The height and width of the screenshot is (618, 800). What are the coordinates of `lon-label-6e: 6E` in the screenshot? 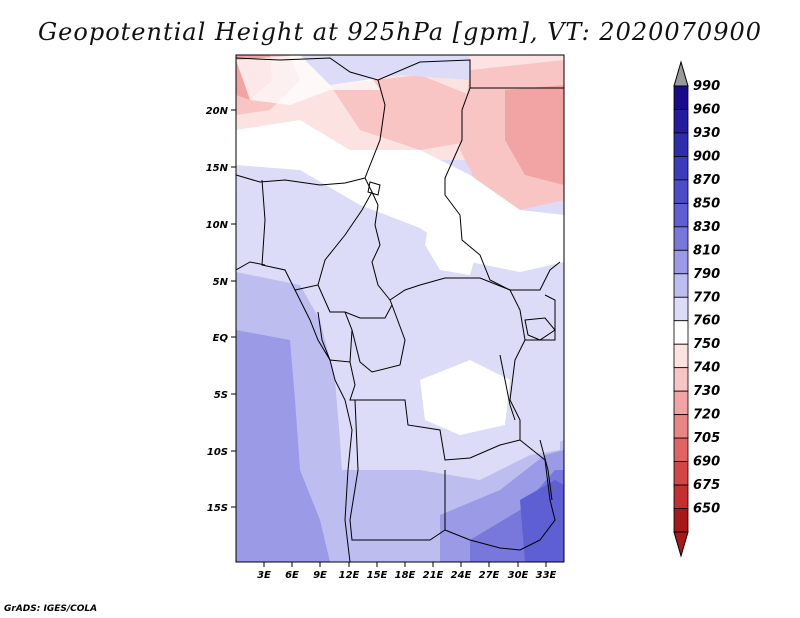 It's located at (292, 575).